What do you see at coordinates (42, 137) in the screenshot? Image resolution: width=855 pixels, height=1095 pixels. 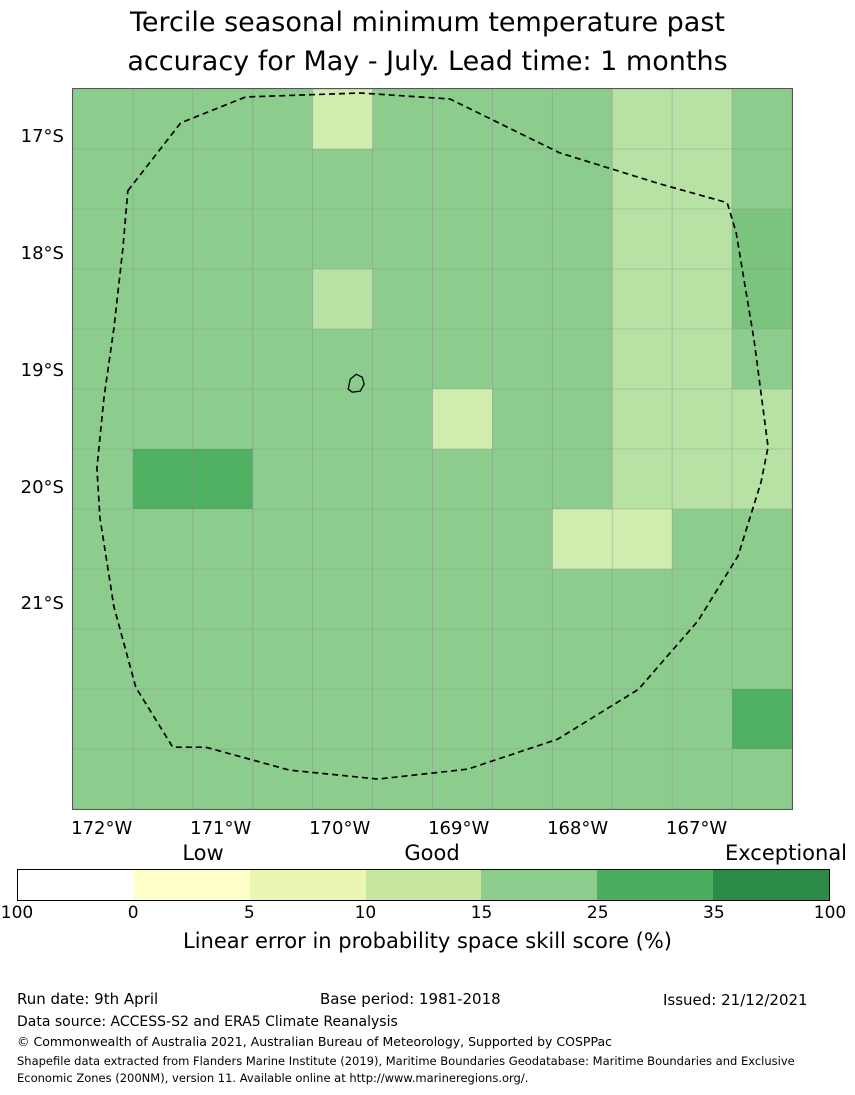 I see `y-axis-tick-label: 17°S` at bounding box center [42, 137].